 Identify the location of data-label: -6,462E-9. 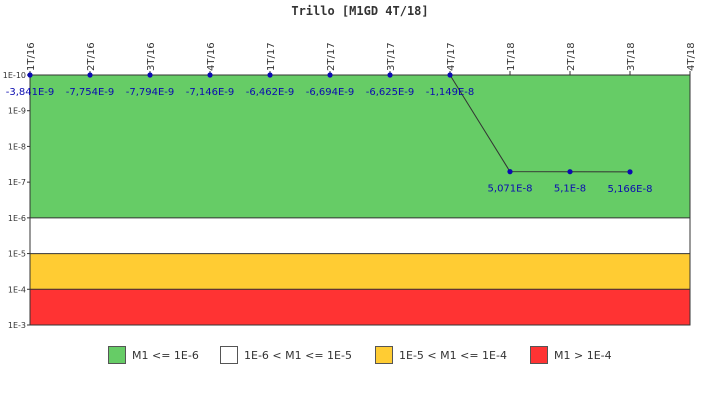
(270, 92).